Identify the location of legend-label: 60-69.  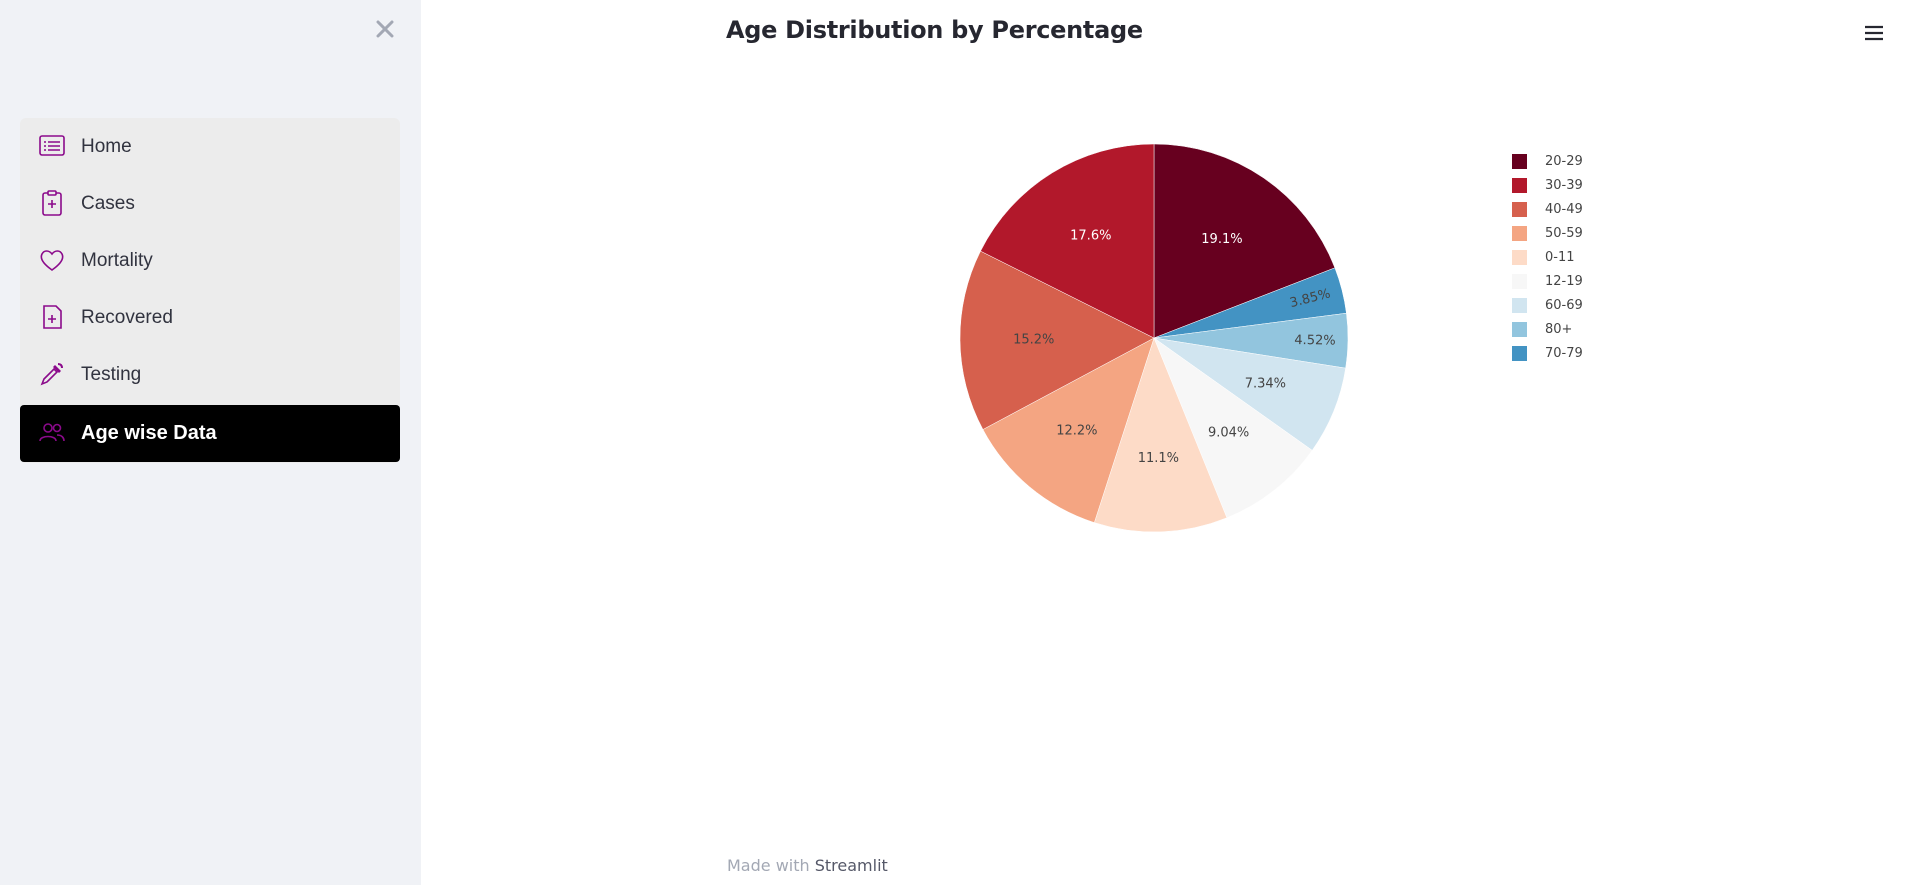
(1564, 305).